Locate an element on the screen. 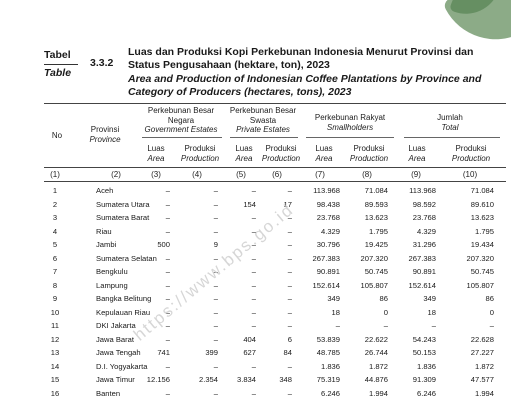 This screenshot has height=400, width=511. tabel-divider is located at coordinates (61, 64).